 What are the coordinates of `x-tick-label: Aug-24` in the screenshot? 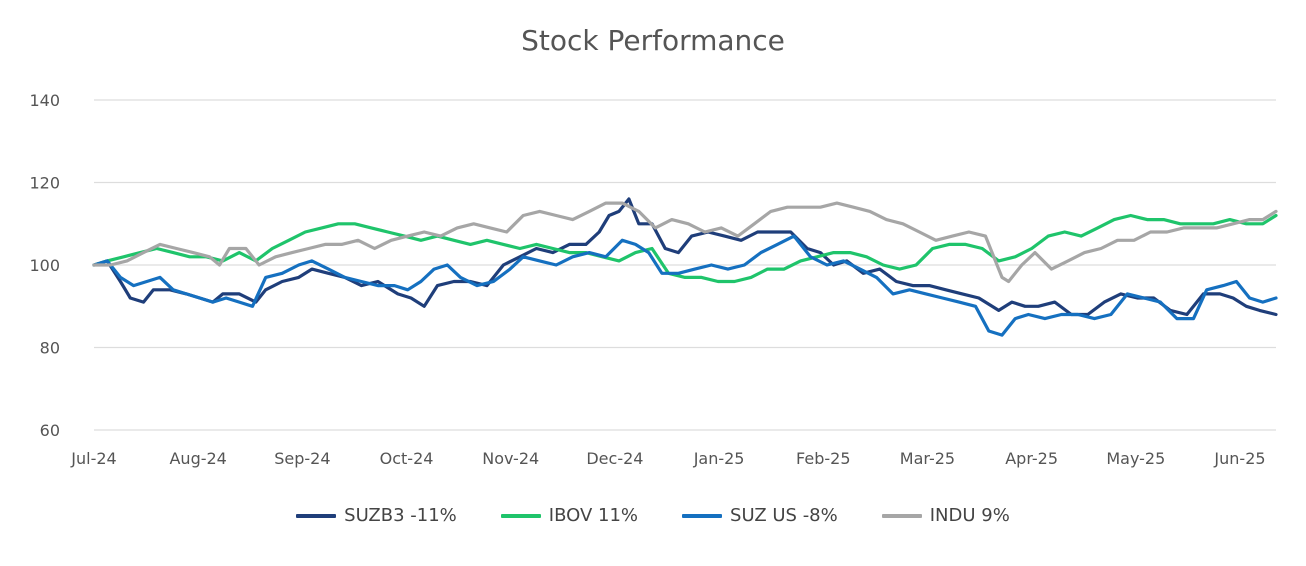 It's located at (197, 458).